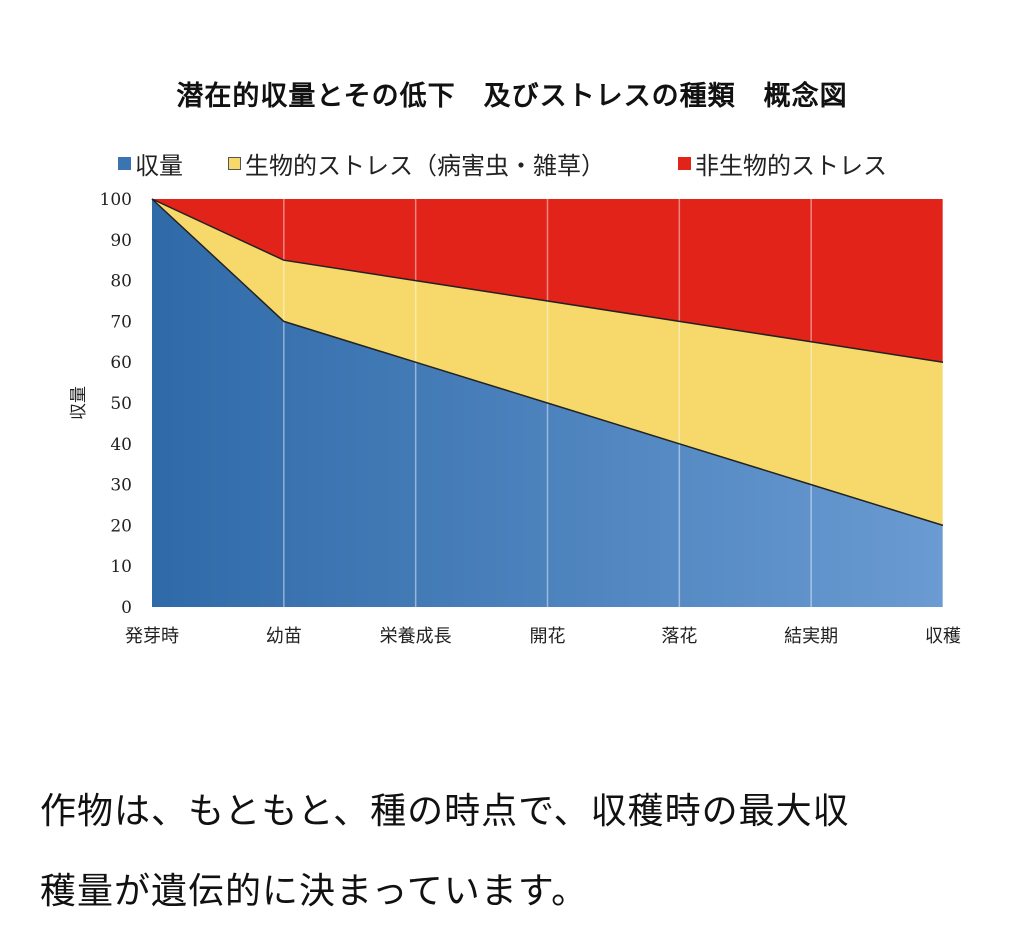 This screenshot has height=942, width=1024. What do you see at coordinates (445, 811) in the screenshot?
I see `body-text-line-1: 作物は、もともと、種の時点で、収穫時の最大収` at bounding box center [445, 811].